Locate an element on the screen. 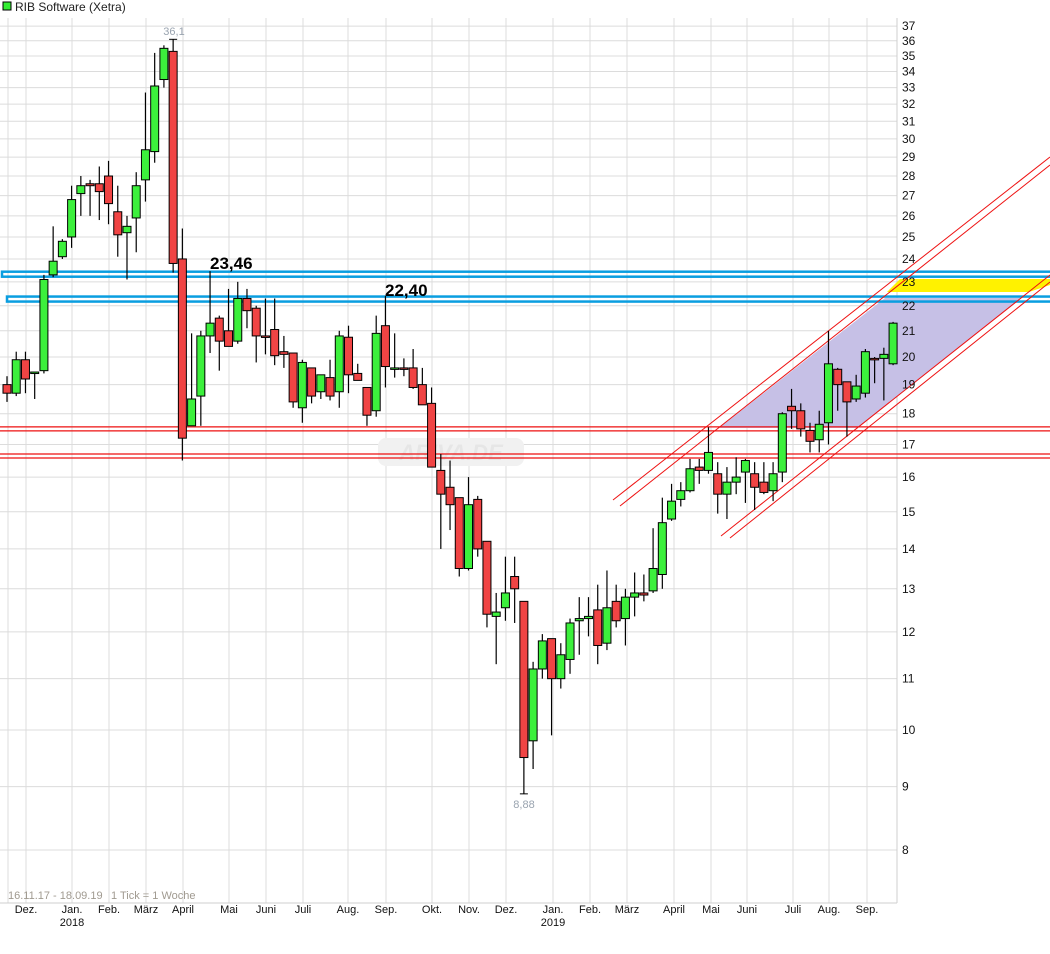 The image size is (1050, 954). x-tick-label: Juli is located at coordinates (303, 910).